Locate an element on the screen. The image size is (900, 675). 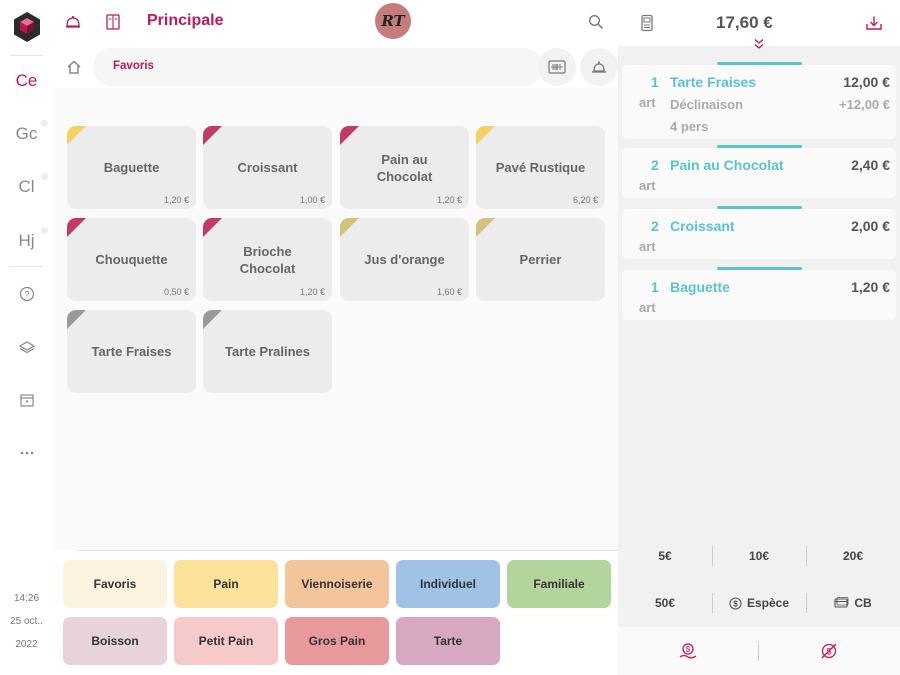
category-button-gros-pain: Gros Pain is located at coordinates (337, 641).